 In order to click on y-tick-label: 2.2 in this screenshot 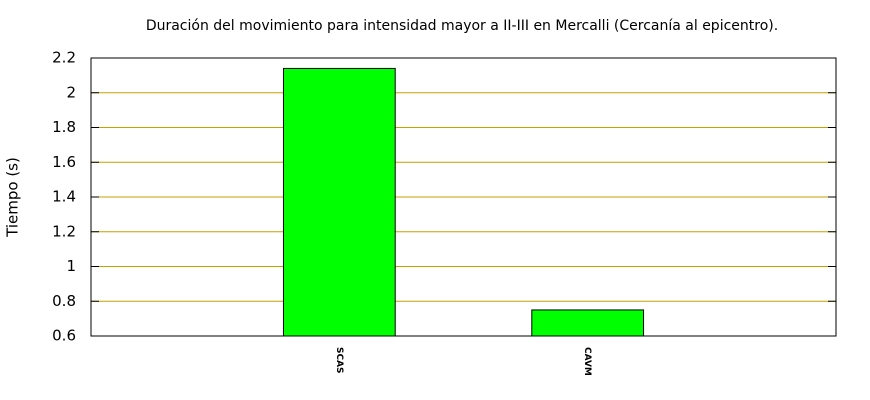, I will do `click(64, 58)`.